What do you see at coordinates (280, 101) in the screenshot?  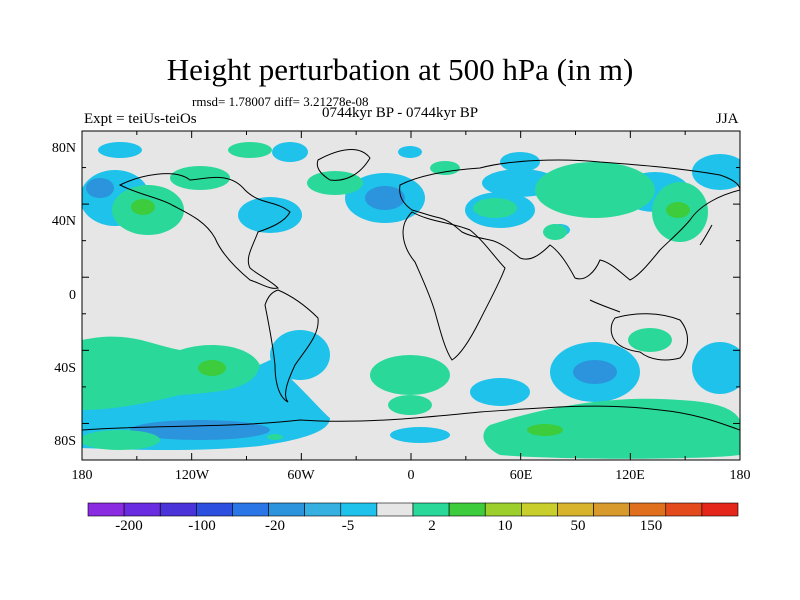 I see `stats-label: rmsd= 1.78007 diff= 3.21278e-08` at bounding box center [280, 101].